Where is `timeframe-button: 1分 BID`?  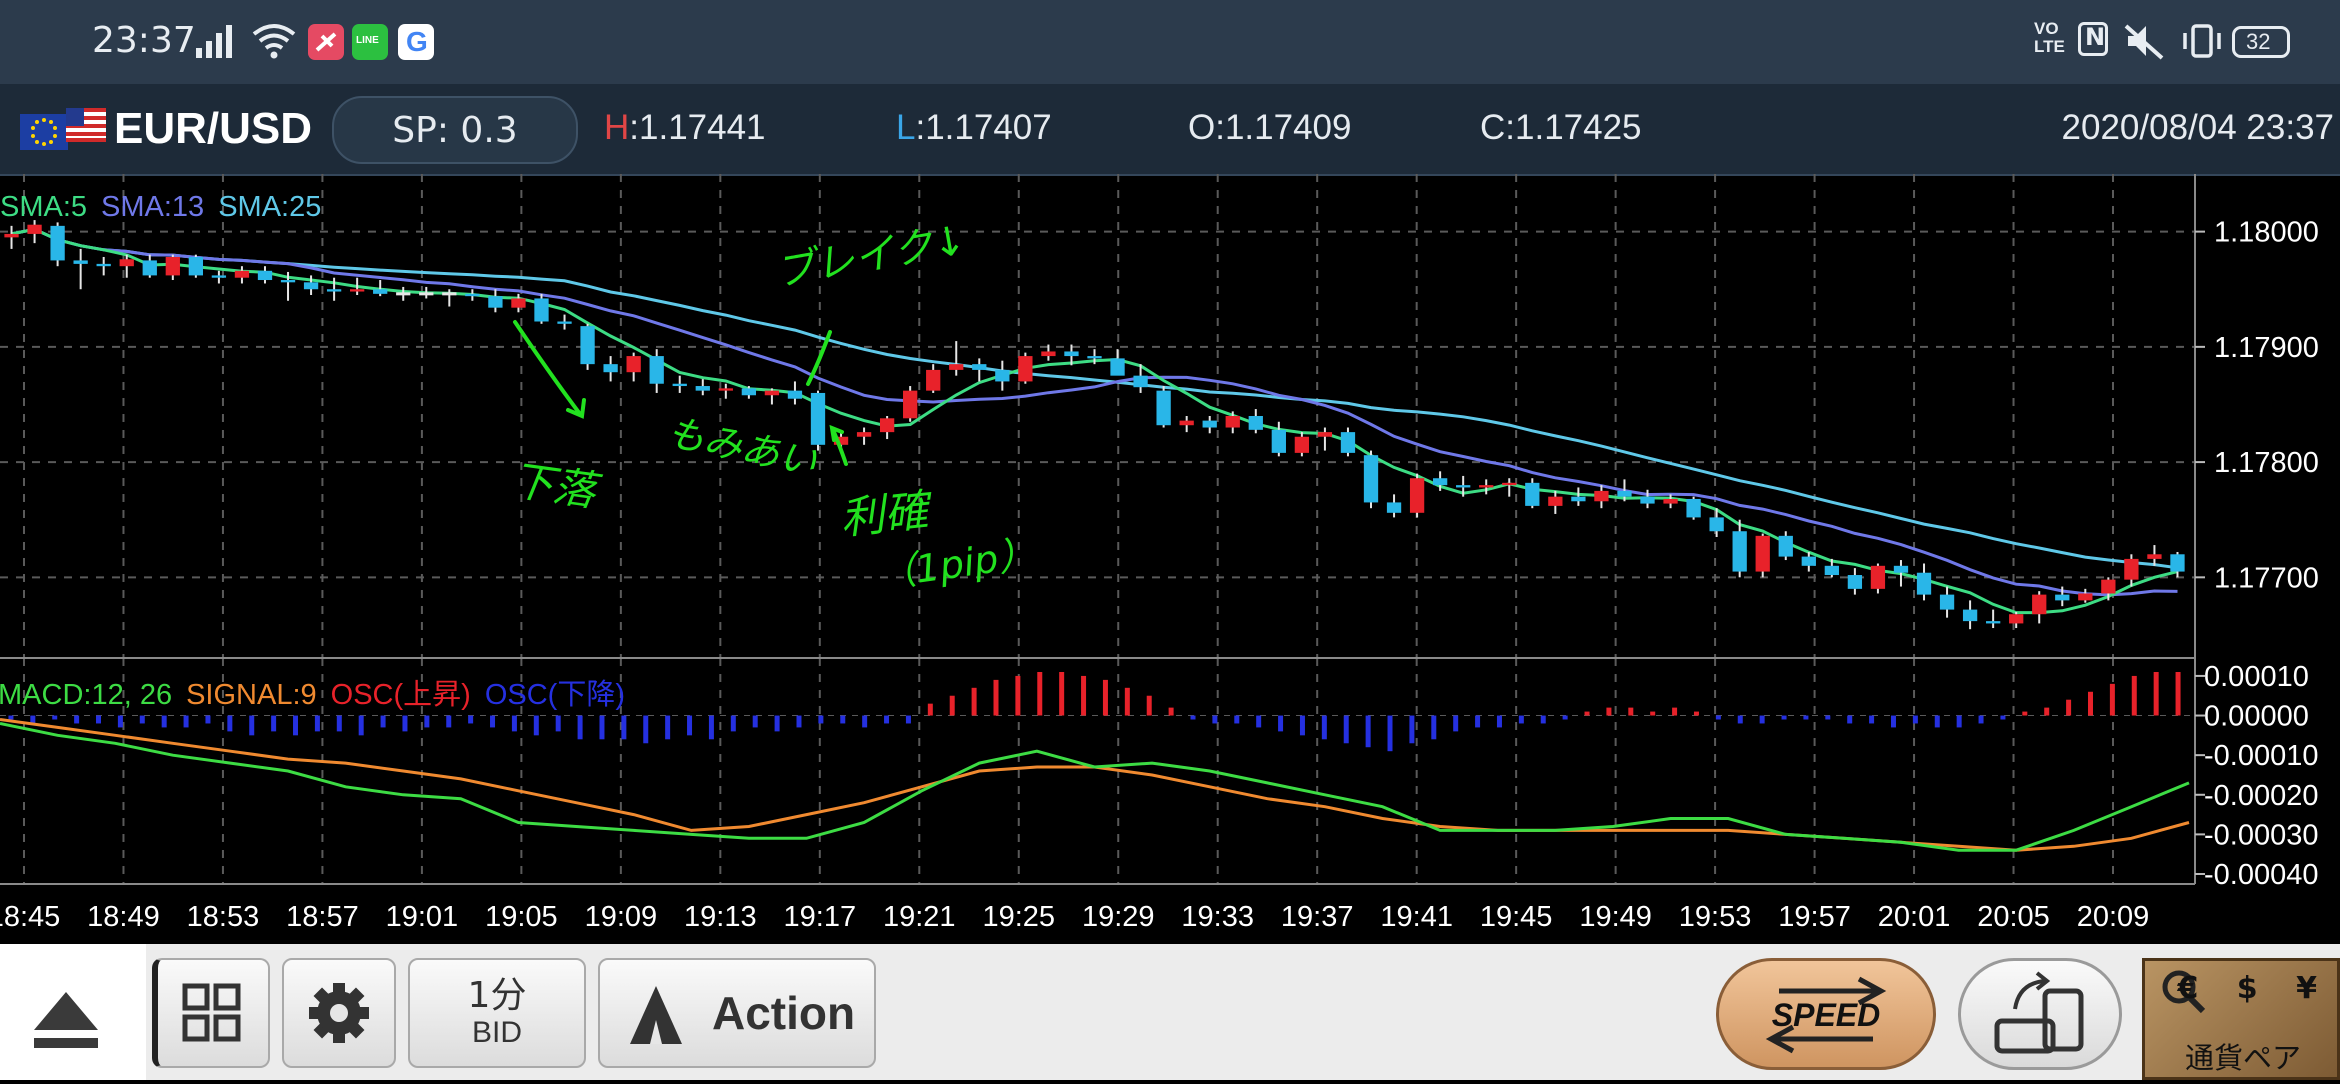 timeframe-button: 1分 BID is located at coordinates (497, 1013).